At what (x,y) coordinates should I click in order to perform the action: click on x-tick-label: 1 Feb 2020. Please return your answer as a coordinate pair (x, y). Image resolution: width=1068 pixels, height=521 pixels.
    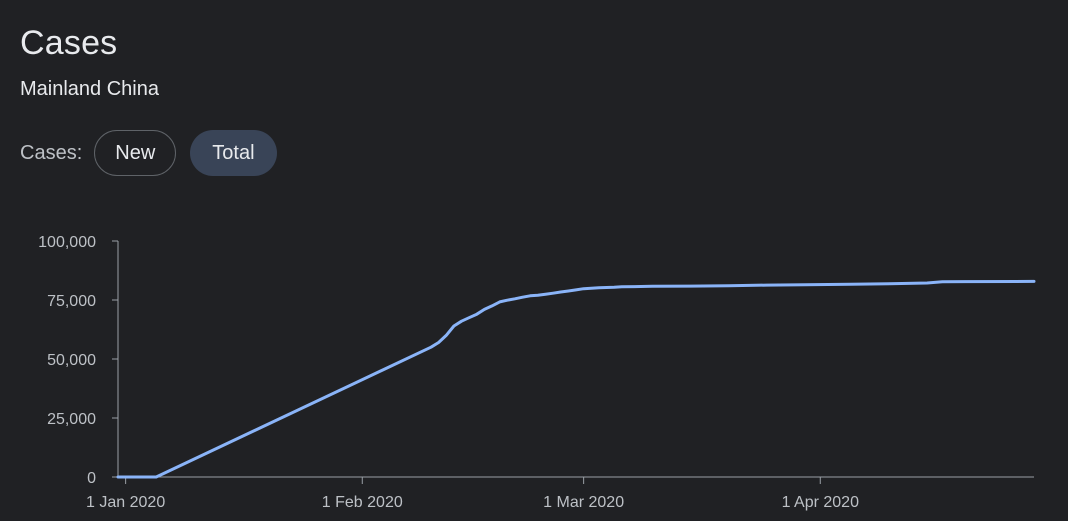
    Looking at the image, I should click on (362, 502).